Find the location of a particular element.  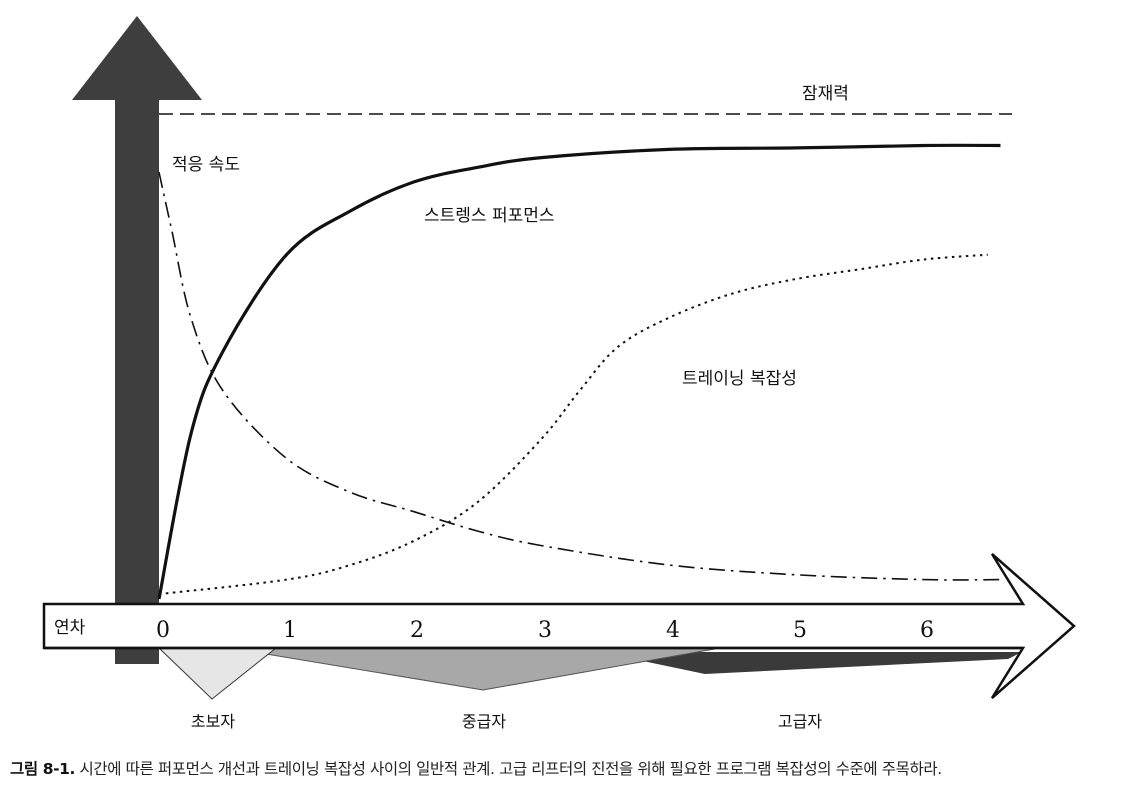

y-axis-arrow is located at coordinates (137, 340).